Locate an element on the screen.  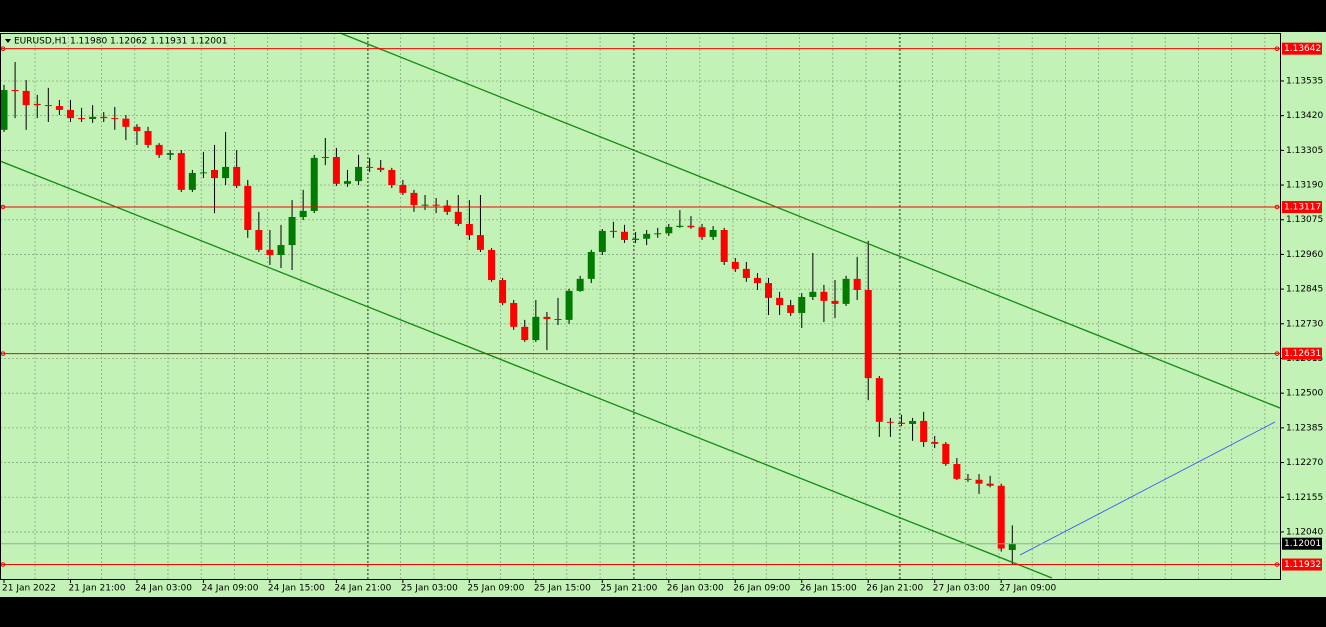
x-tick-label: 26 Jan 15:00 is located at coordinates (828, 589).